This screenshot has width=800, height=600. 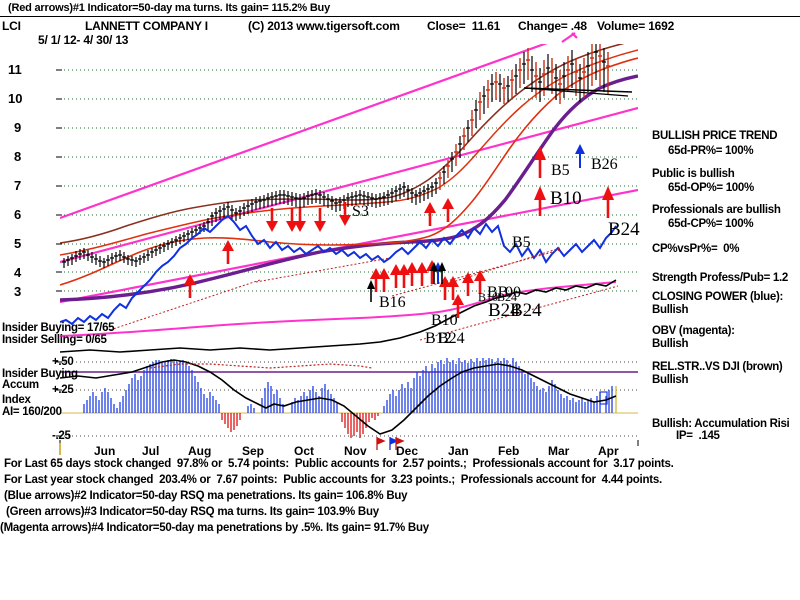 I want to click on x-label-sep: Sep, so click(x=253, y=451).